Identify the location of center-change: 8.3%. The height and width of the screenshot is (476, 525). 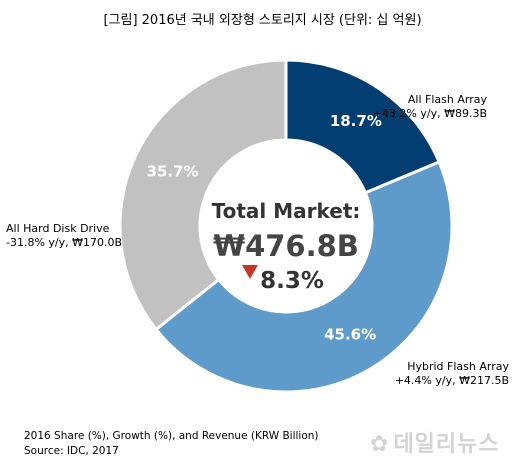
(292, 281).